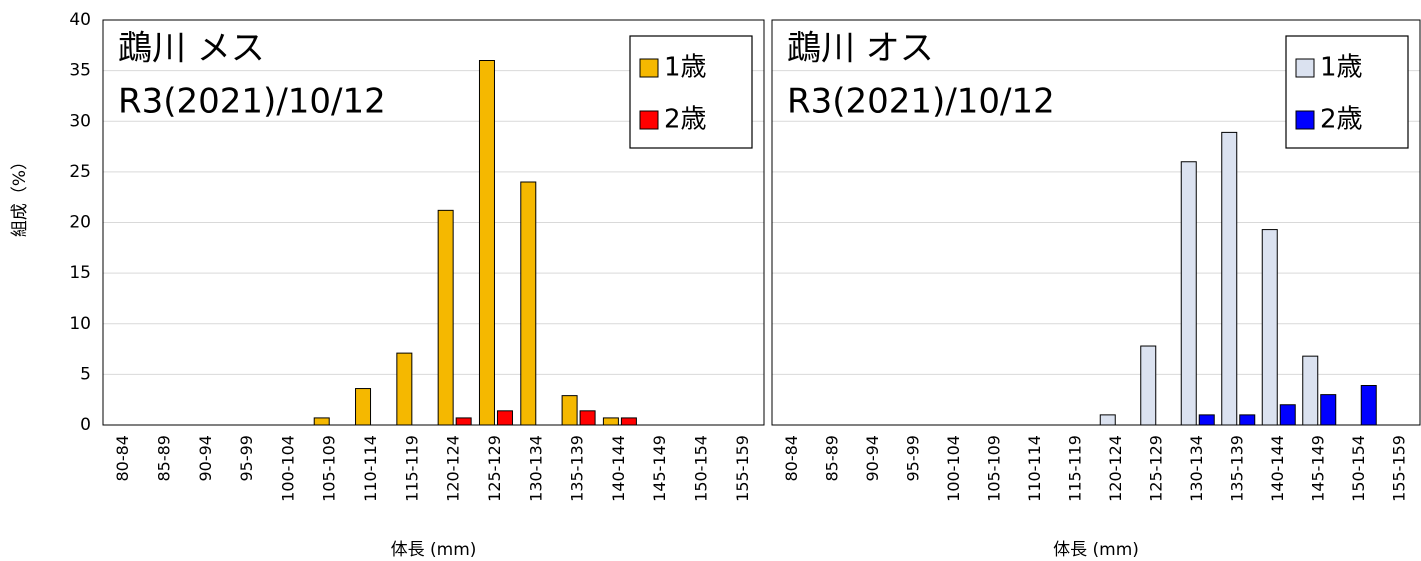 The height and width of the screenshot is (561, 1421). Describe the element at coordinates (20, 195) in the screenshot. I see `y-axis-title: 組成（%）` at that location.